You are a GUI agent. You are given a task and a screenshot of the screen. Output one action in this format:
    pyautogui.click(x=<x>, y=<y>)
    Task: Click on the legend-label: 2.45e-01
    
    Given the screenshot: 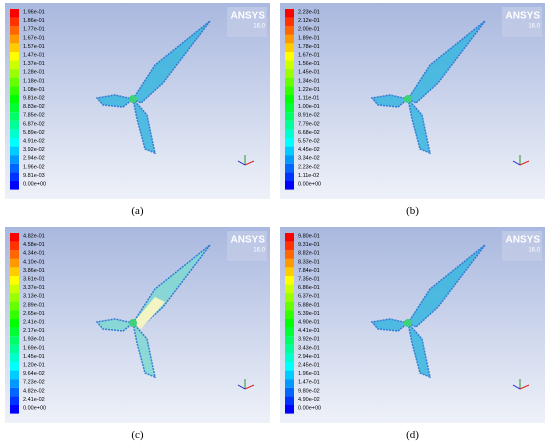 What is the action you would take?
    pyautogui.click(x=309, y=365)
    